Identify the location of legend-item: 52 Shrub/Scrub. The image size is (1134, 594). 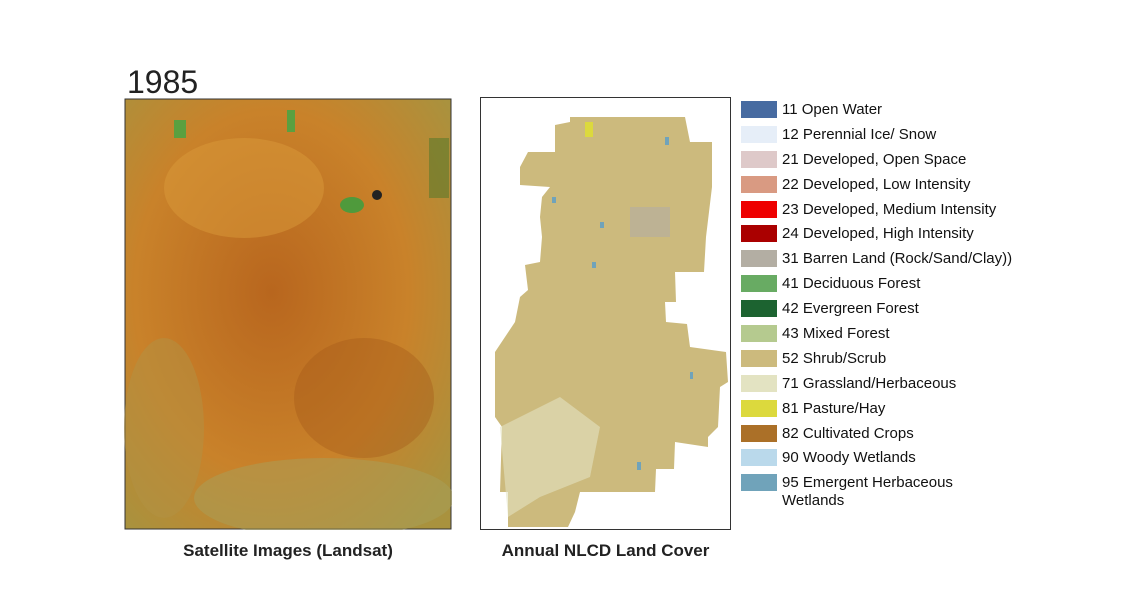
(876, 362).